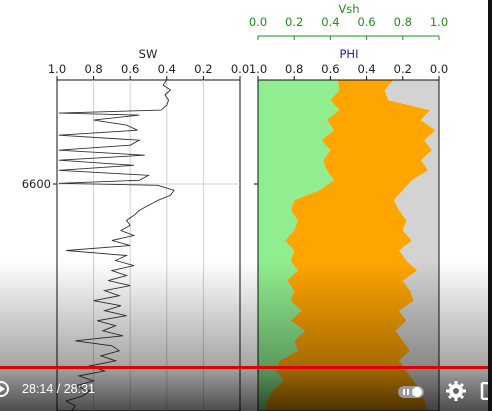 Image resolution: width=492 pixels, height=411 pixels. I want to click on vsh-tick-label: 0.4, so click(330, 22).